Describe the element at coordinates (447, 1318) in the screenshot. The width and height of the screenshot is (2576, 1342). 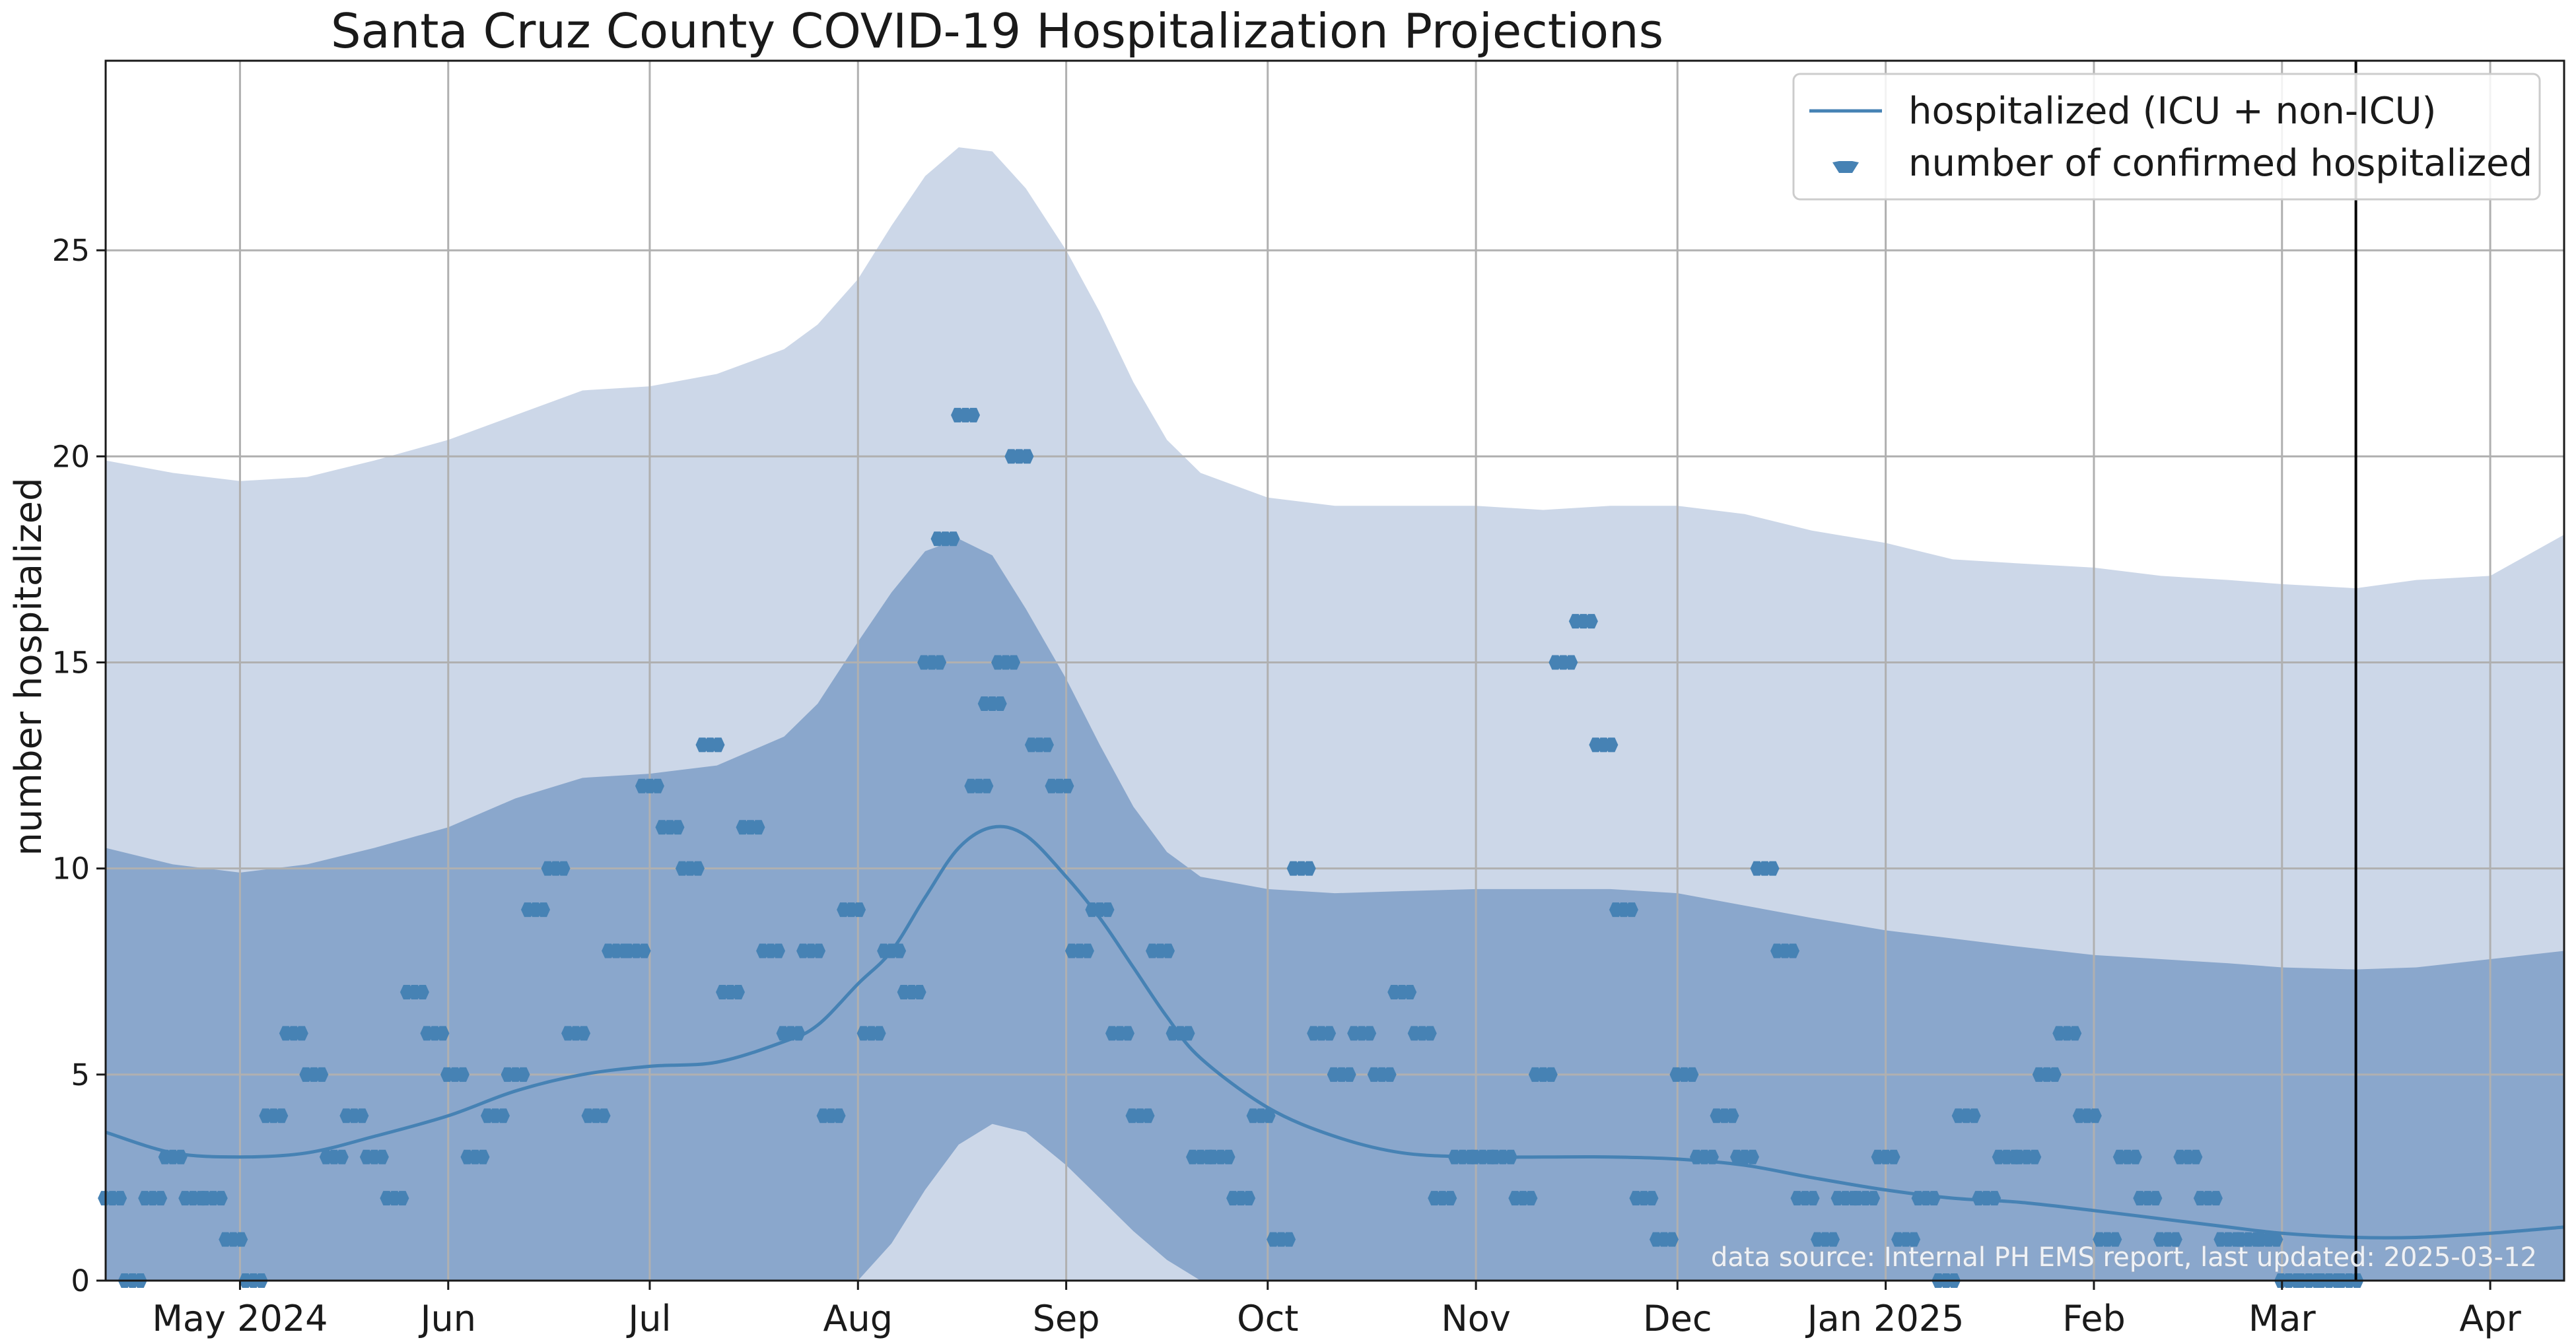
I see `x-tick-label: Jun` at that location.